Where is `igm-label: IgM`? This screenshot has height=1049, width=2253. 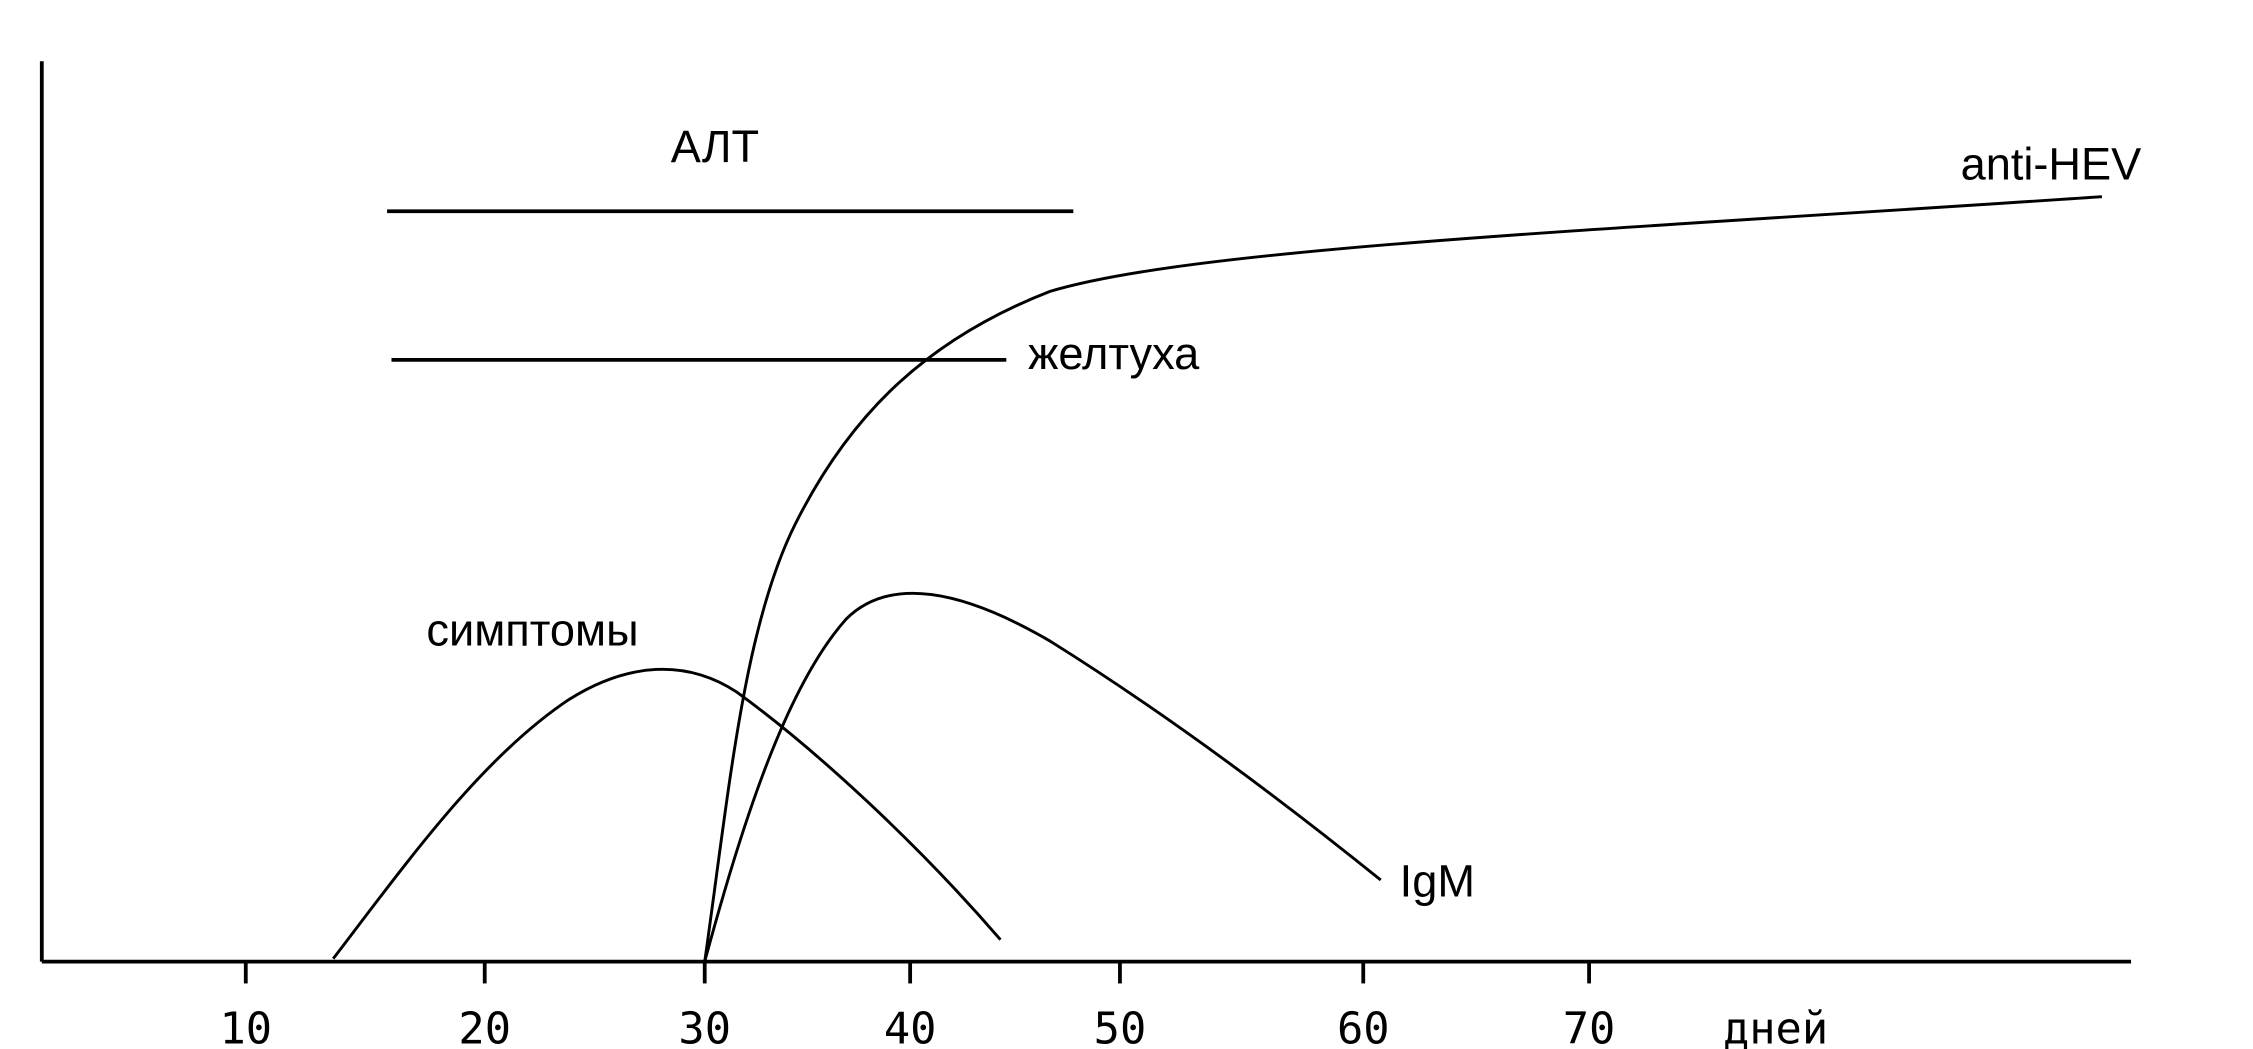
igm-label: IgM is located at coordinates (1437, 880).